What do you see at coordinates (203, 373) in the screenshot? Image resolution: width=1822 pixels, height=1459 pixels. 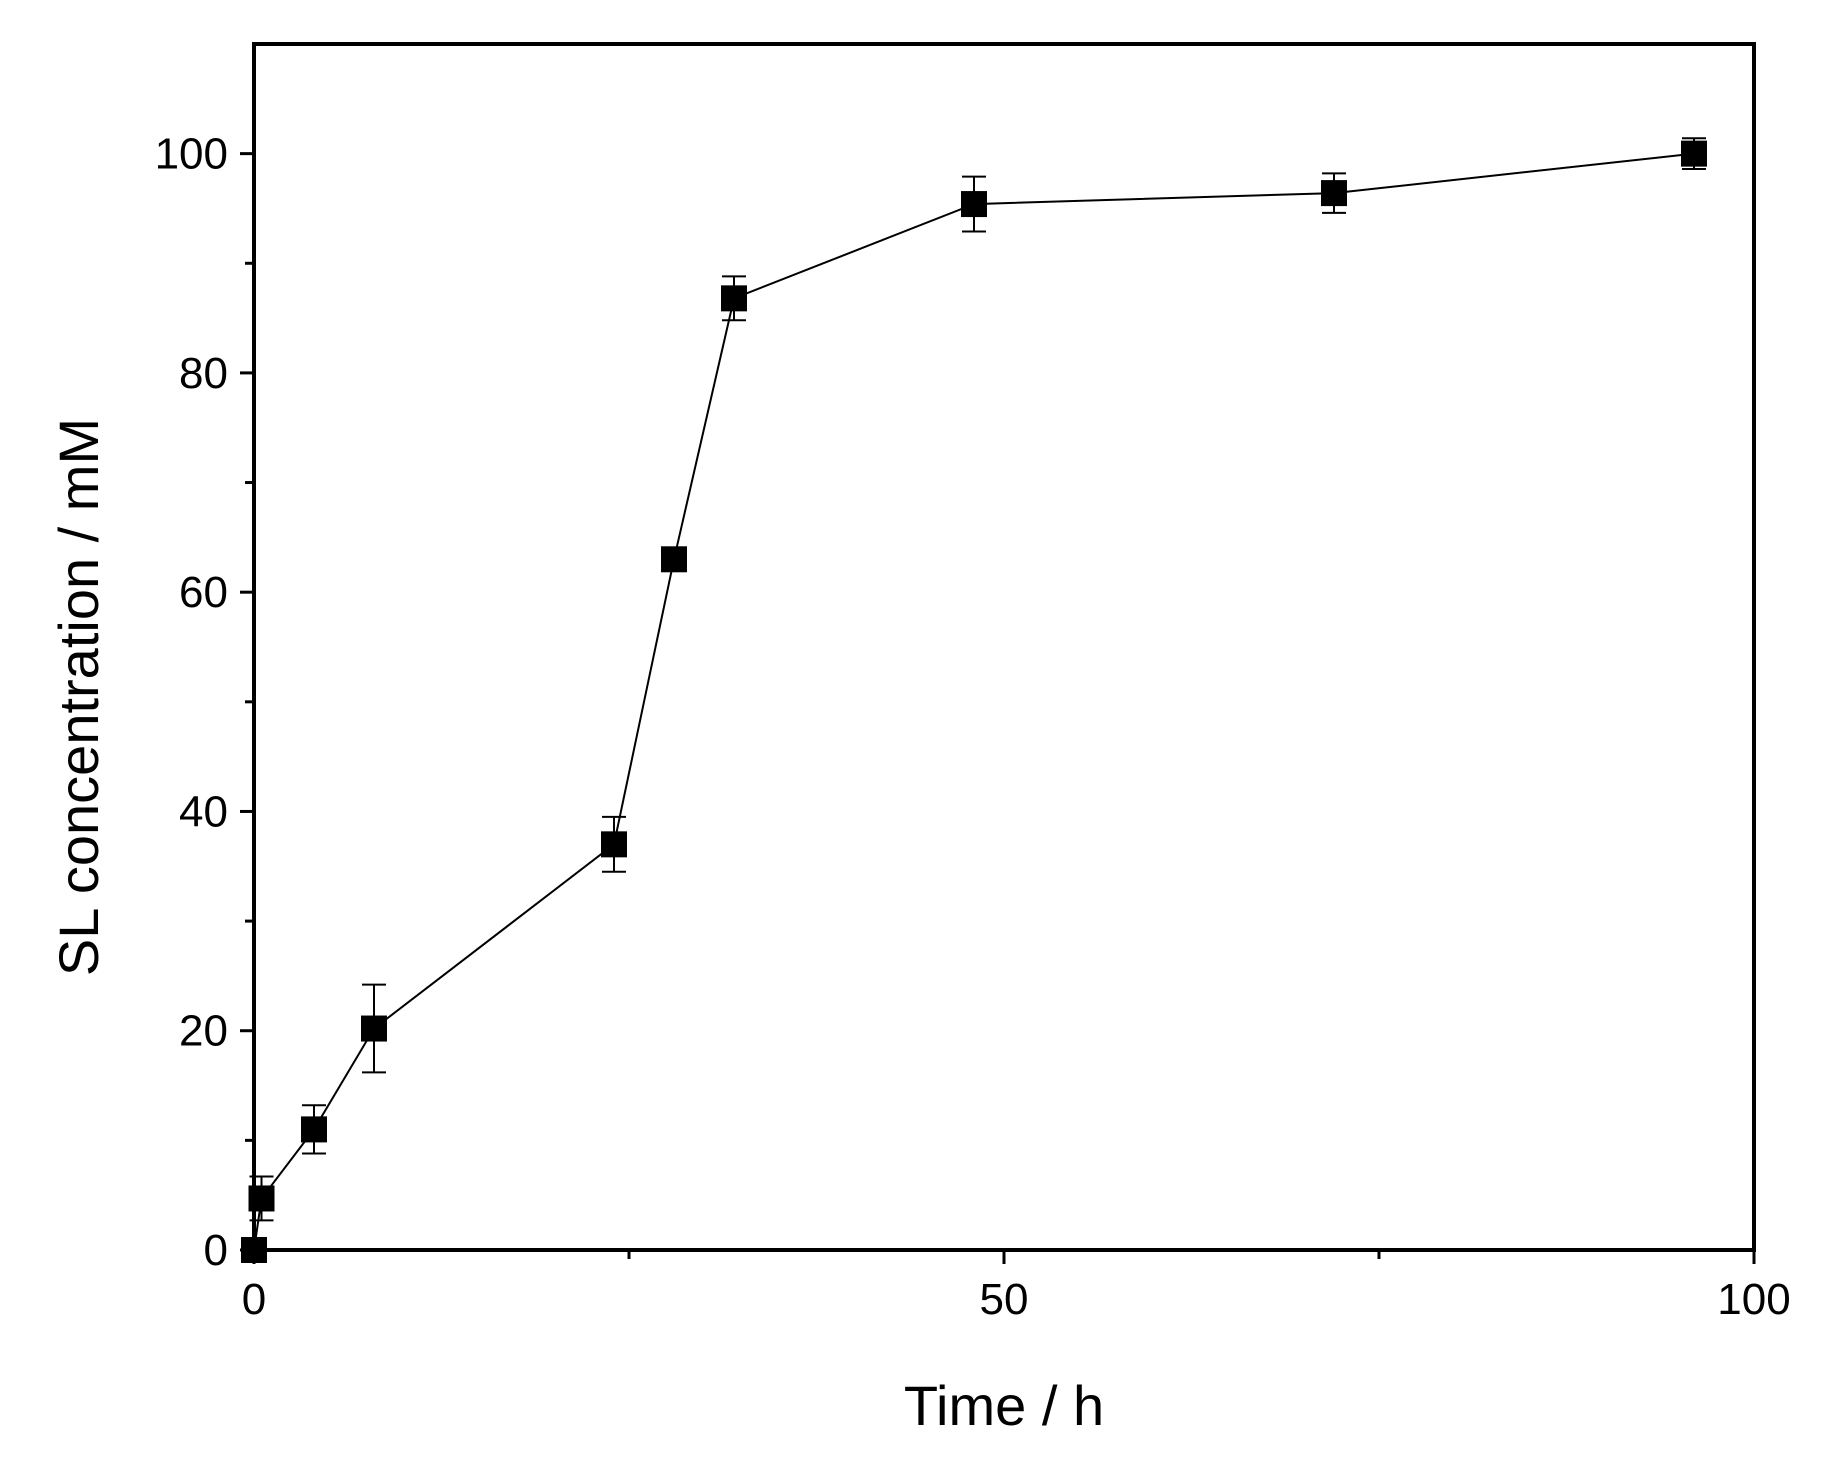 I see `y-tick-label: 80` at bounding box center [203, 373].